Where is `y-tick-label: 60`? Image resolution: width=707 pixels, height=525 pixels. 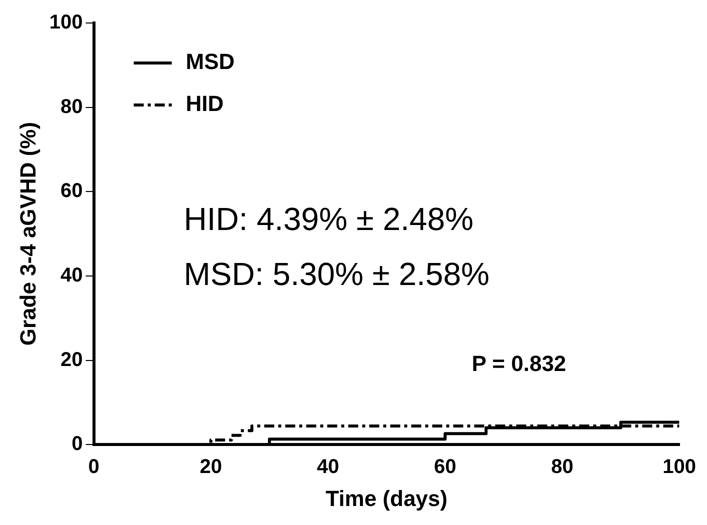
y-tick-label: 60 is located at coordinates (71, 191).